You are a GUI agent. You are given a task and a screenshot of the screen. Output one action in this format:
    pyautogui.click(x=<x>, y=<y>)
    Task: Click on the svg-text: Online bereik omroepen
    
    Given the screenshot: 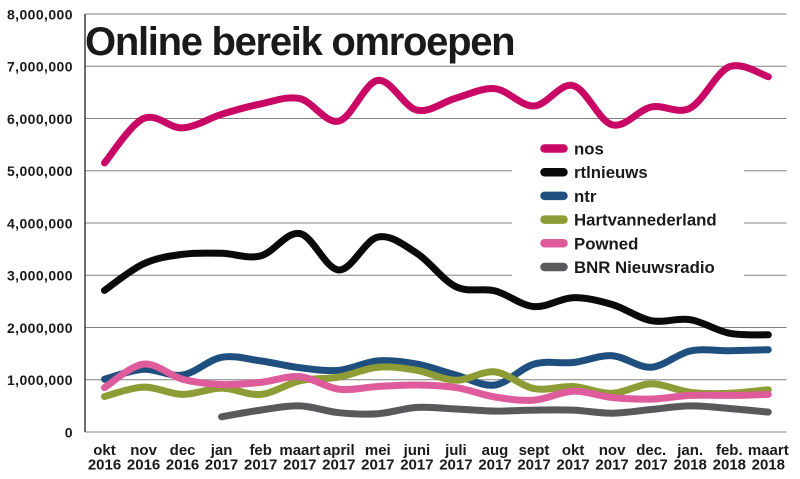 What is the action you would take?
    pyautogui.click(x=299, y=42)
    